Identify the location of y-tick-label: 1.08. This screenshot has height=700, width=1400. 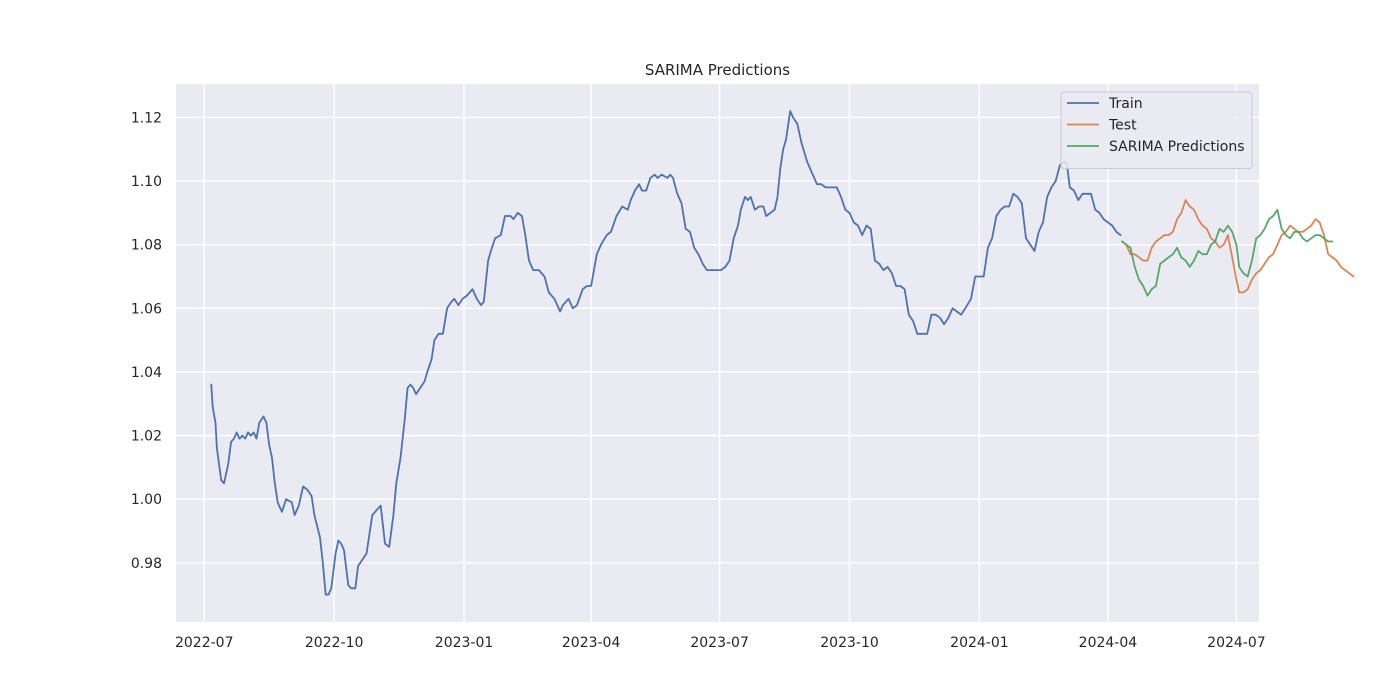
(146, 246).